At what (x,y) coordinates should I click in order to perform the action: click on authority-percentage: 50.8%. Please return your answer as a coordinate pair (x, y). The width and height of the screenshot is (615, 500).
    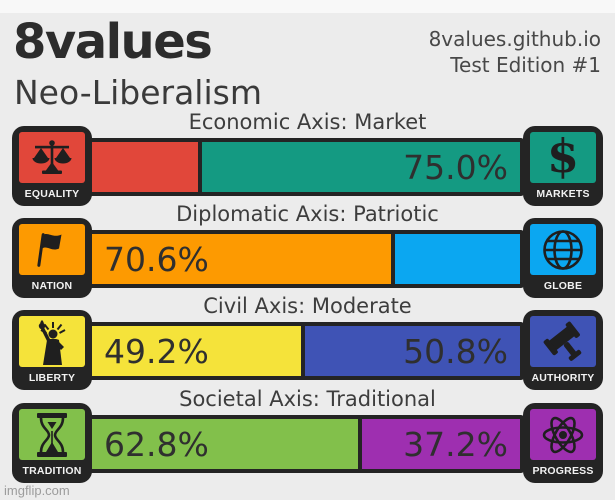
    Looking at the image, I should click on (455, 351).